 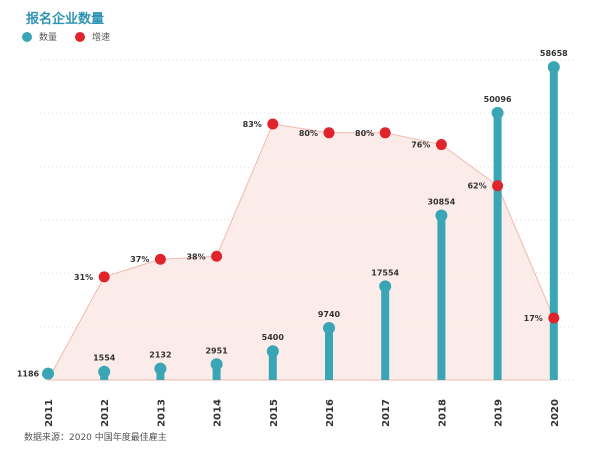 I want to click on legend: 数量 增速, so click(x=75, y=36).